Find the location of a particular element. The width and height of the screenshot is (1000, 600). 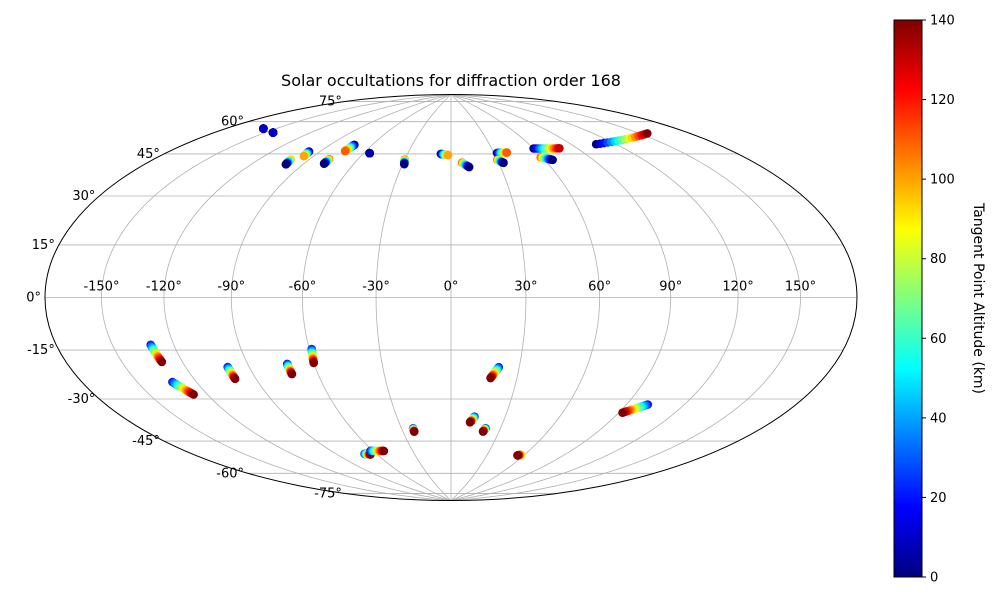

x-tick-label: 30° is located at coordinates (525, 287).